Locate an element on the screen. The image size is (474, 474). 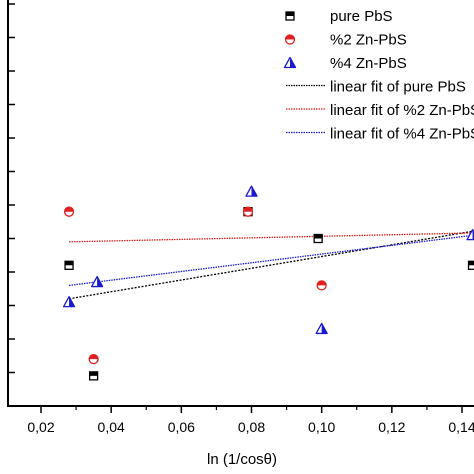
fit-lines is located at coordinates (271, 265).